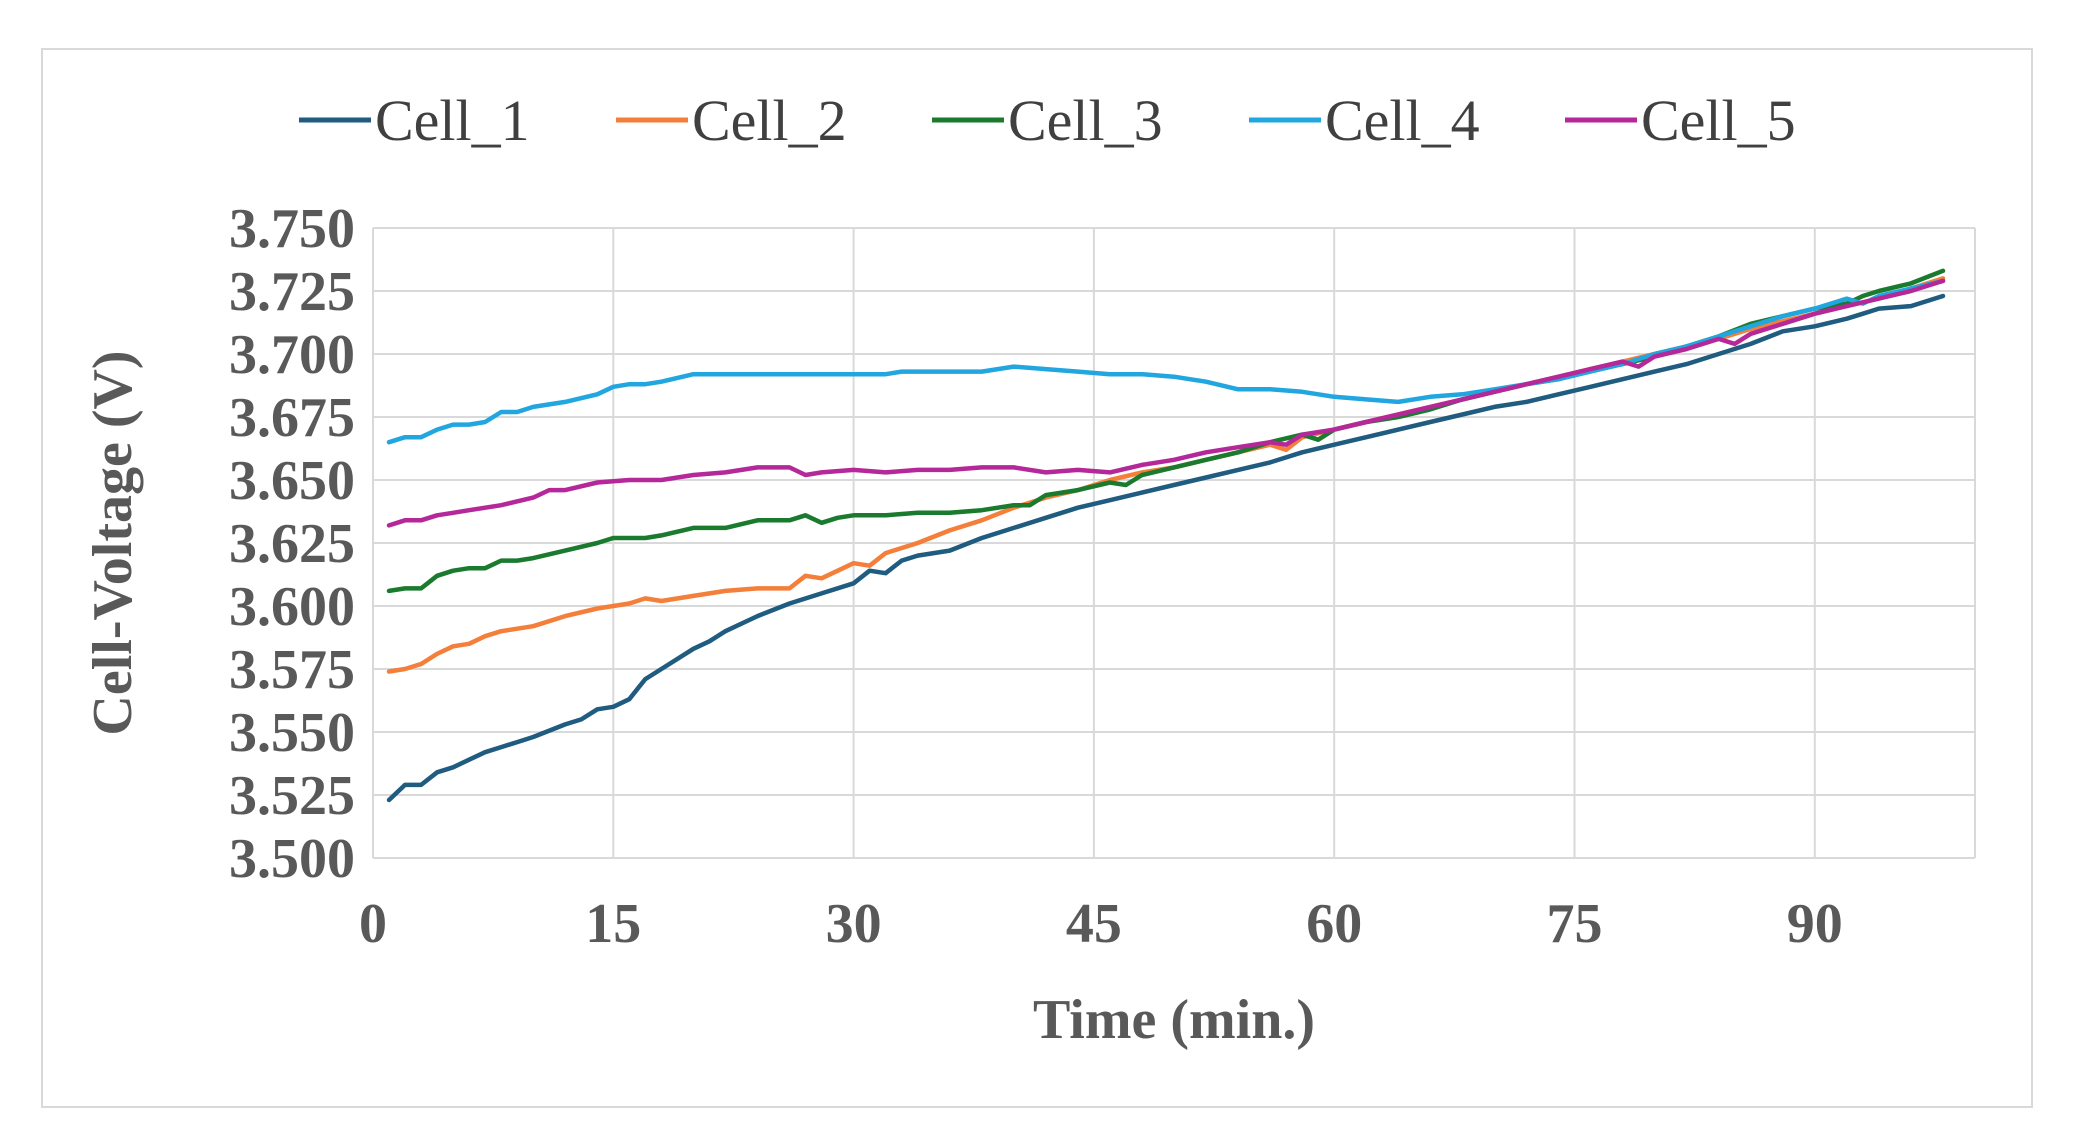  Describe the element at coordinates (1094, 924) in the screenshot. I see `x-tick-label: 45` at that location.